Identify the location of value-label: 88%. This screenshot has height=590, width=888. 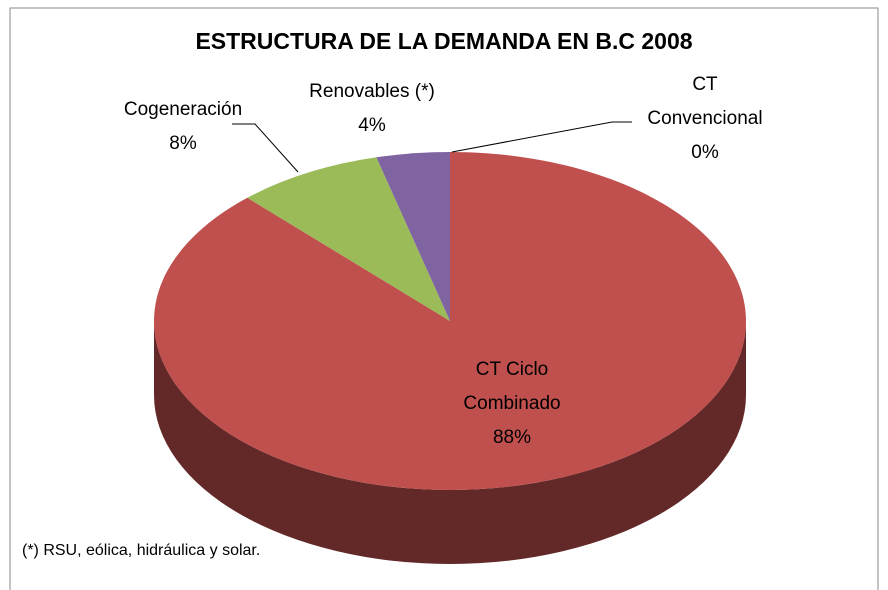
(512, 437).